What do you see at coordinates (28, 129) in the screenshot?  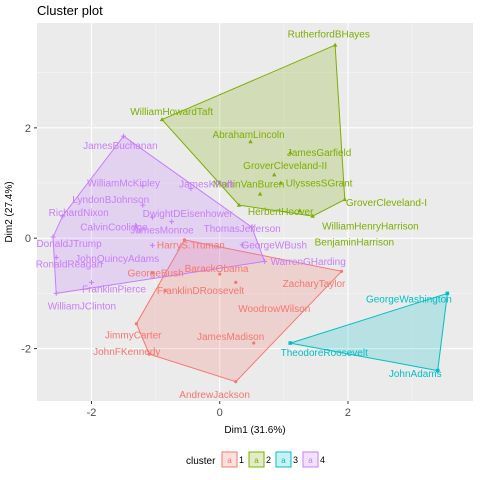 I see `y-tick-label: 2` at bounding box center [28, 129].